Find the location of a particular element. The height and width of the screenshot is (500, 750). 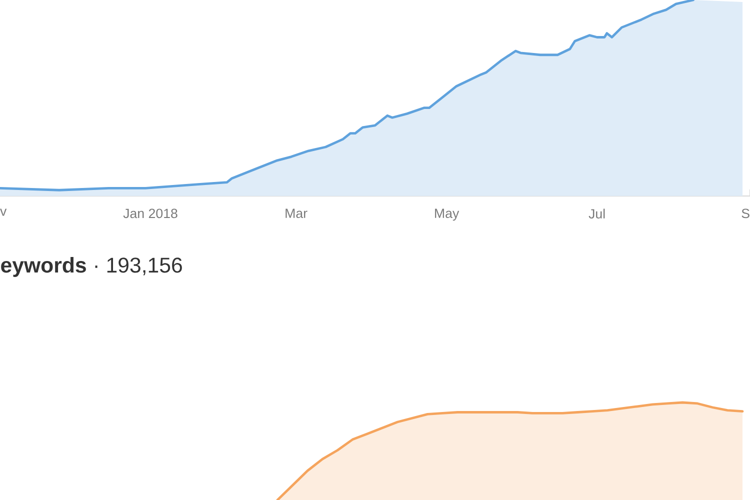

x-tick-label: Jul is located at coordinates (596, 213).